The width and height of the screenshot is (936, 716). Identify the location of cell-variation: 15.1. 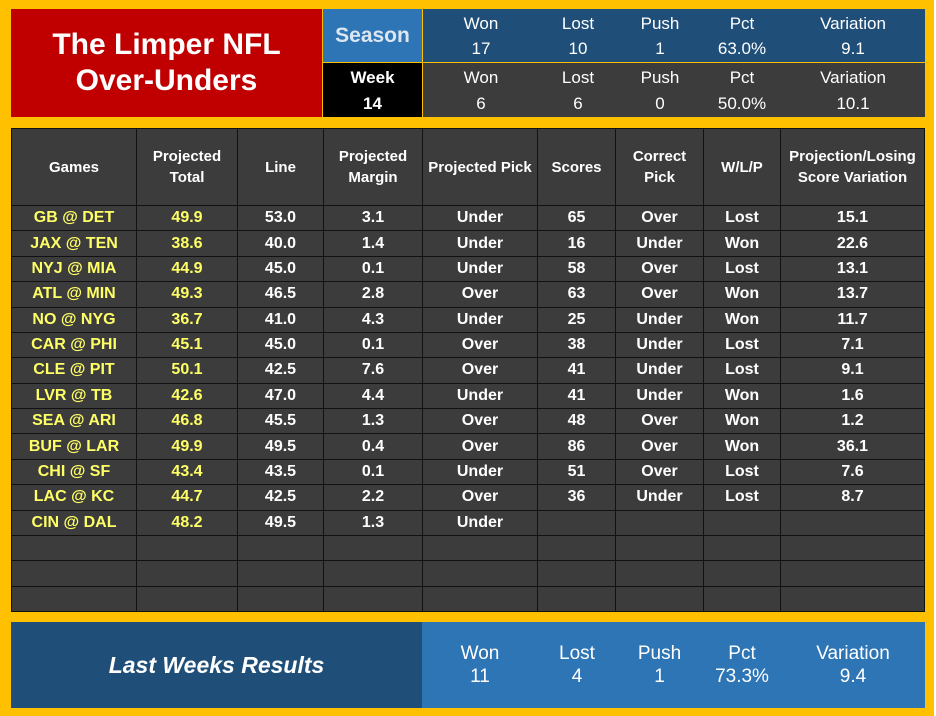
(852, 218).